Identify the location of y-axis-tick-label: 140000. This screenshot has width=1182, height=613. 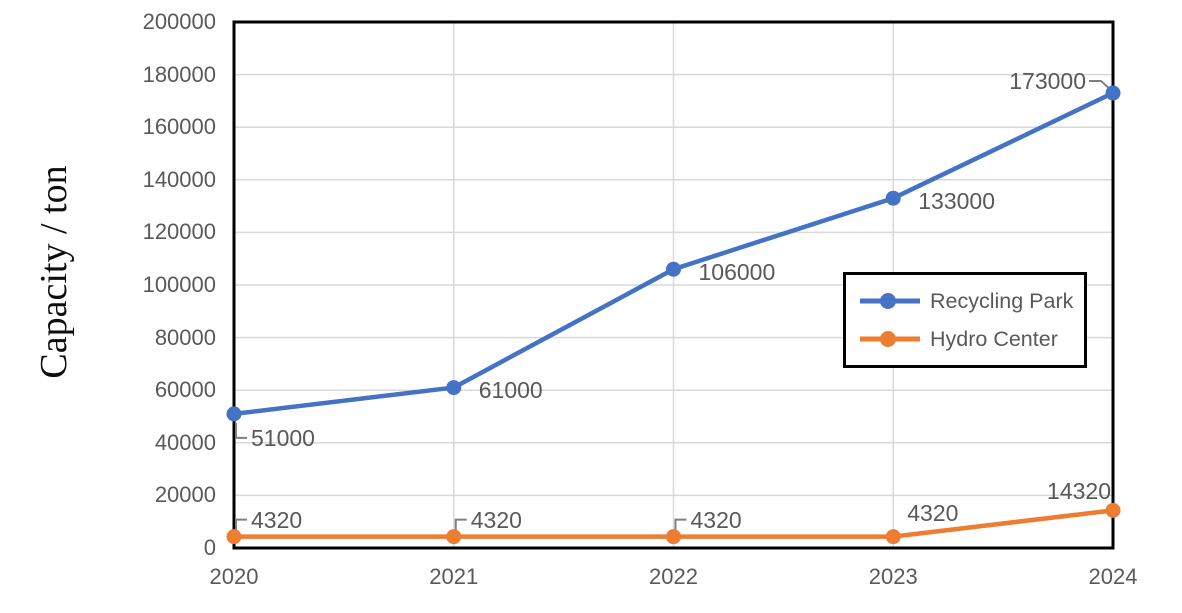
(179, 179).